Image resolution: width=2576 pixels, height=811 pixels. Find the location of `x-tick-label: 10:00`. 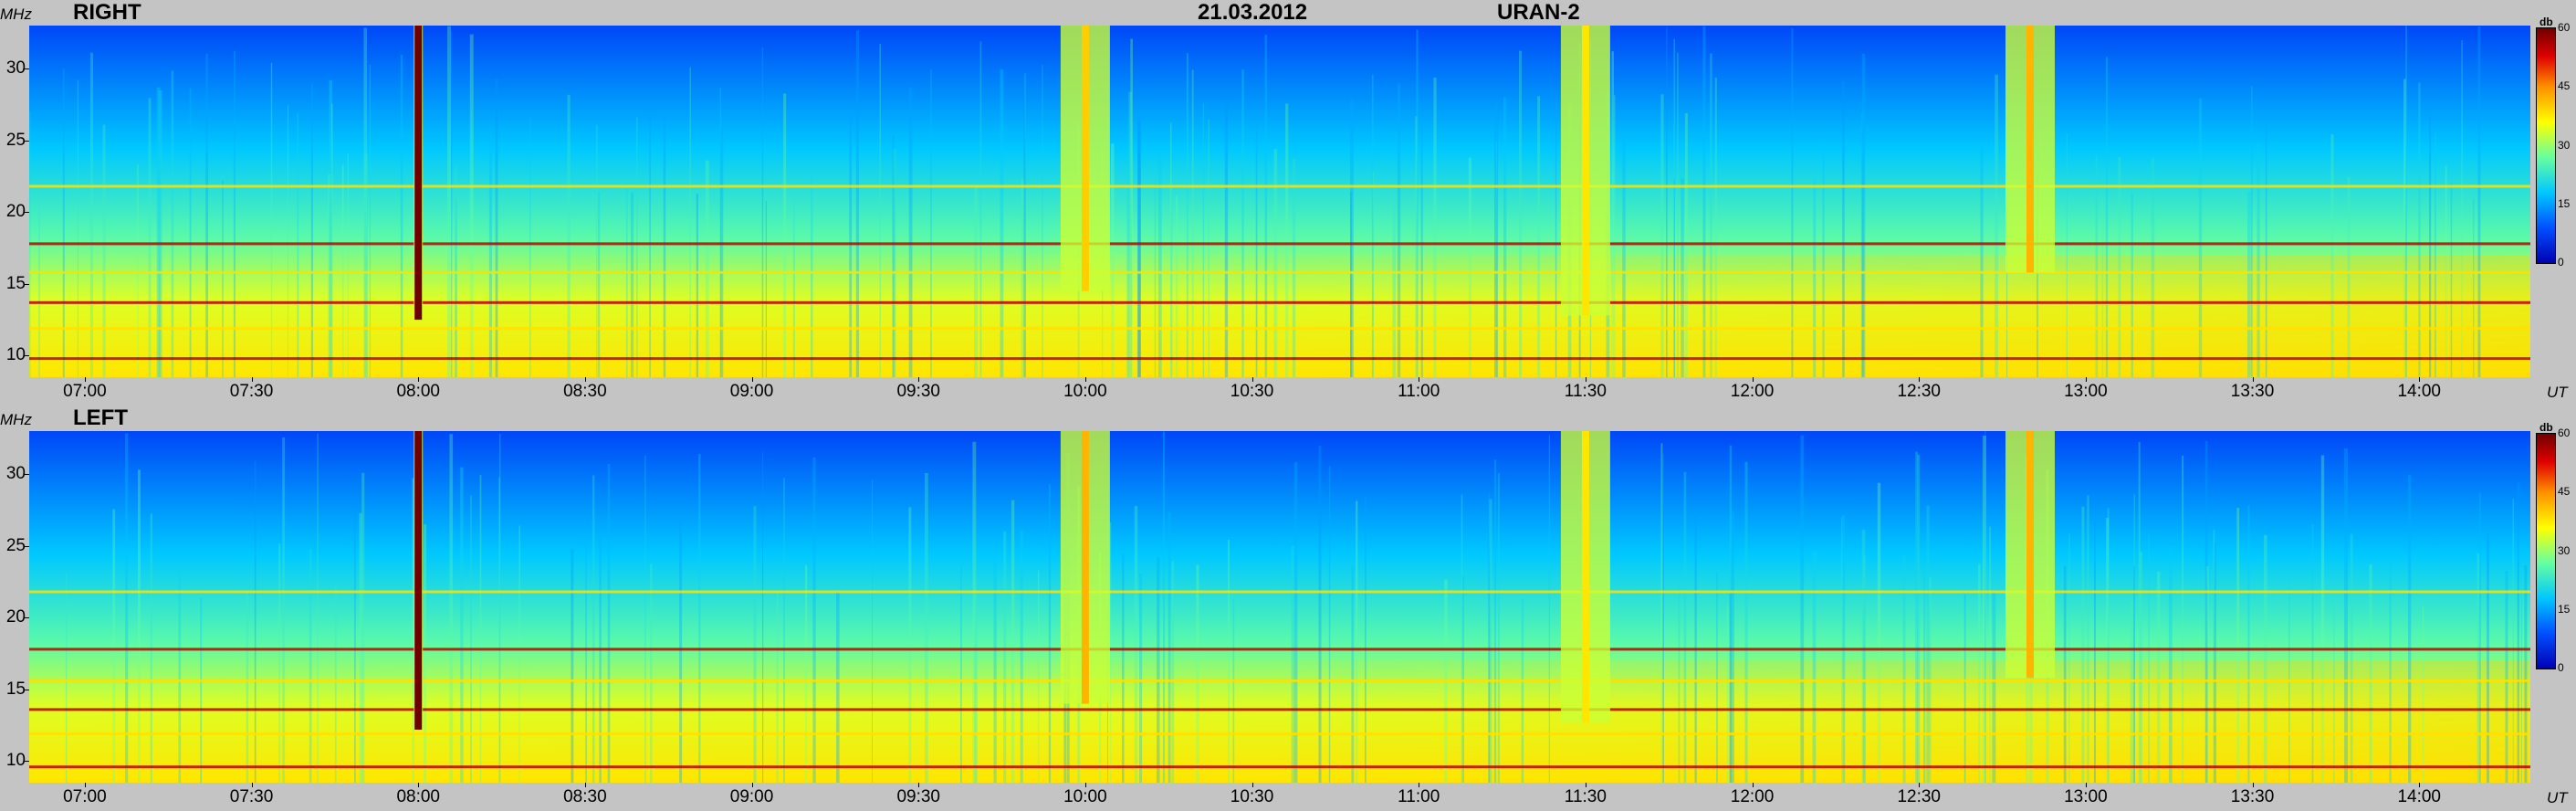

x-tick-label: 10:00 is located at coordinates (1085, 796).